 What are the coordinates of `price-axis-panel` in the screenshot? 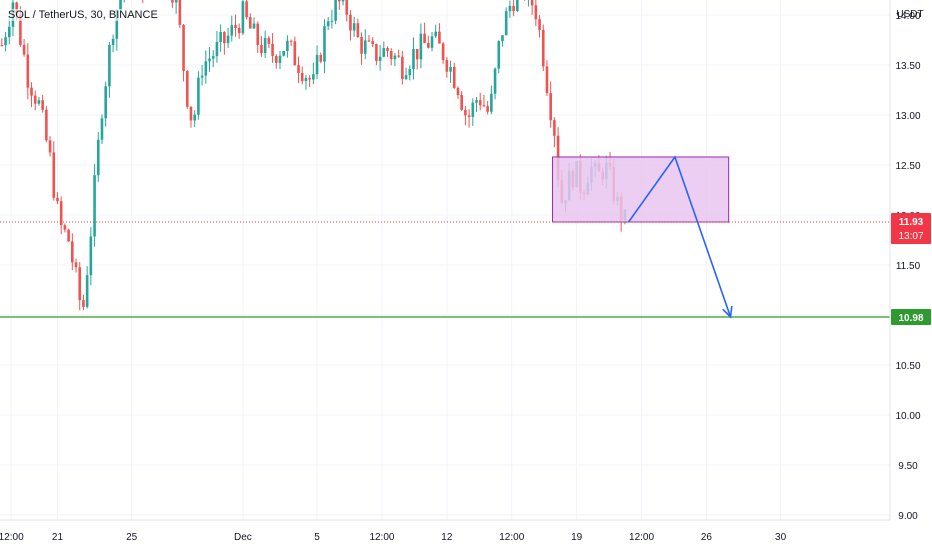 It's located at (911, 275).